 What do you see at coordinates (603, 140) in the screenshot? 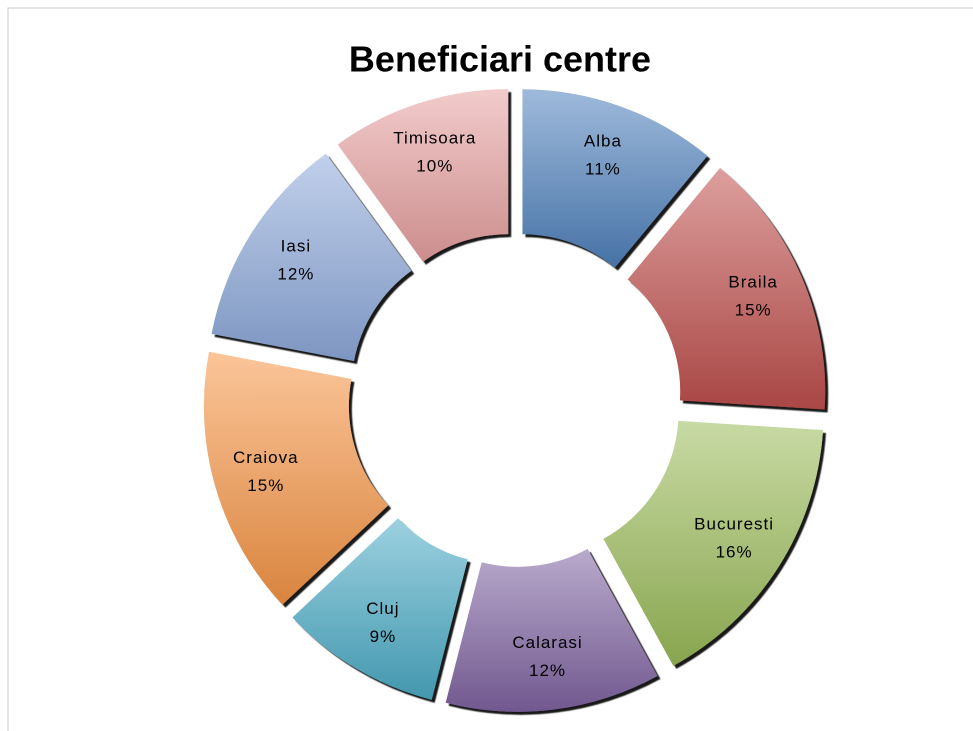
I see `slice-label: Alba` at bounding box center [603, 140].